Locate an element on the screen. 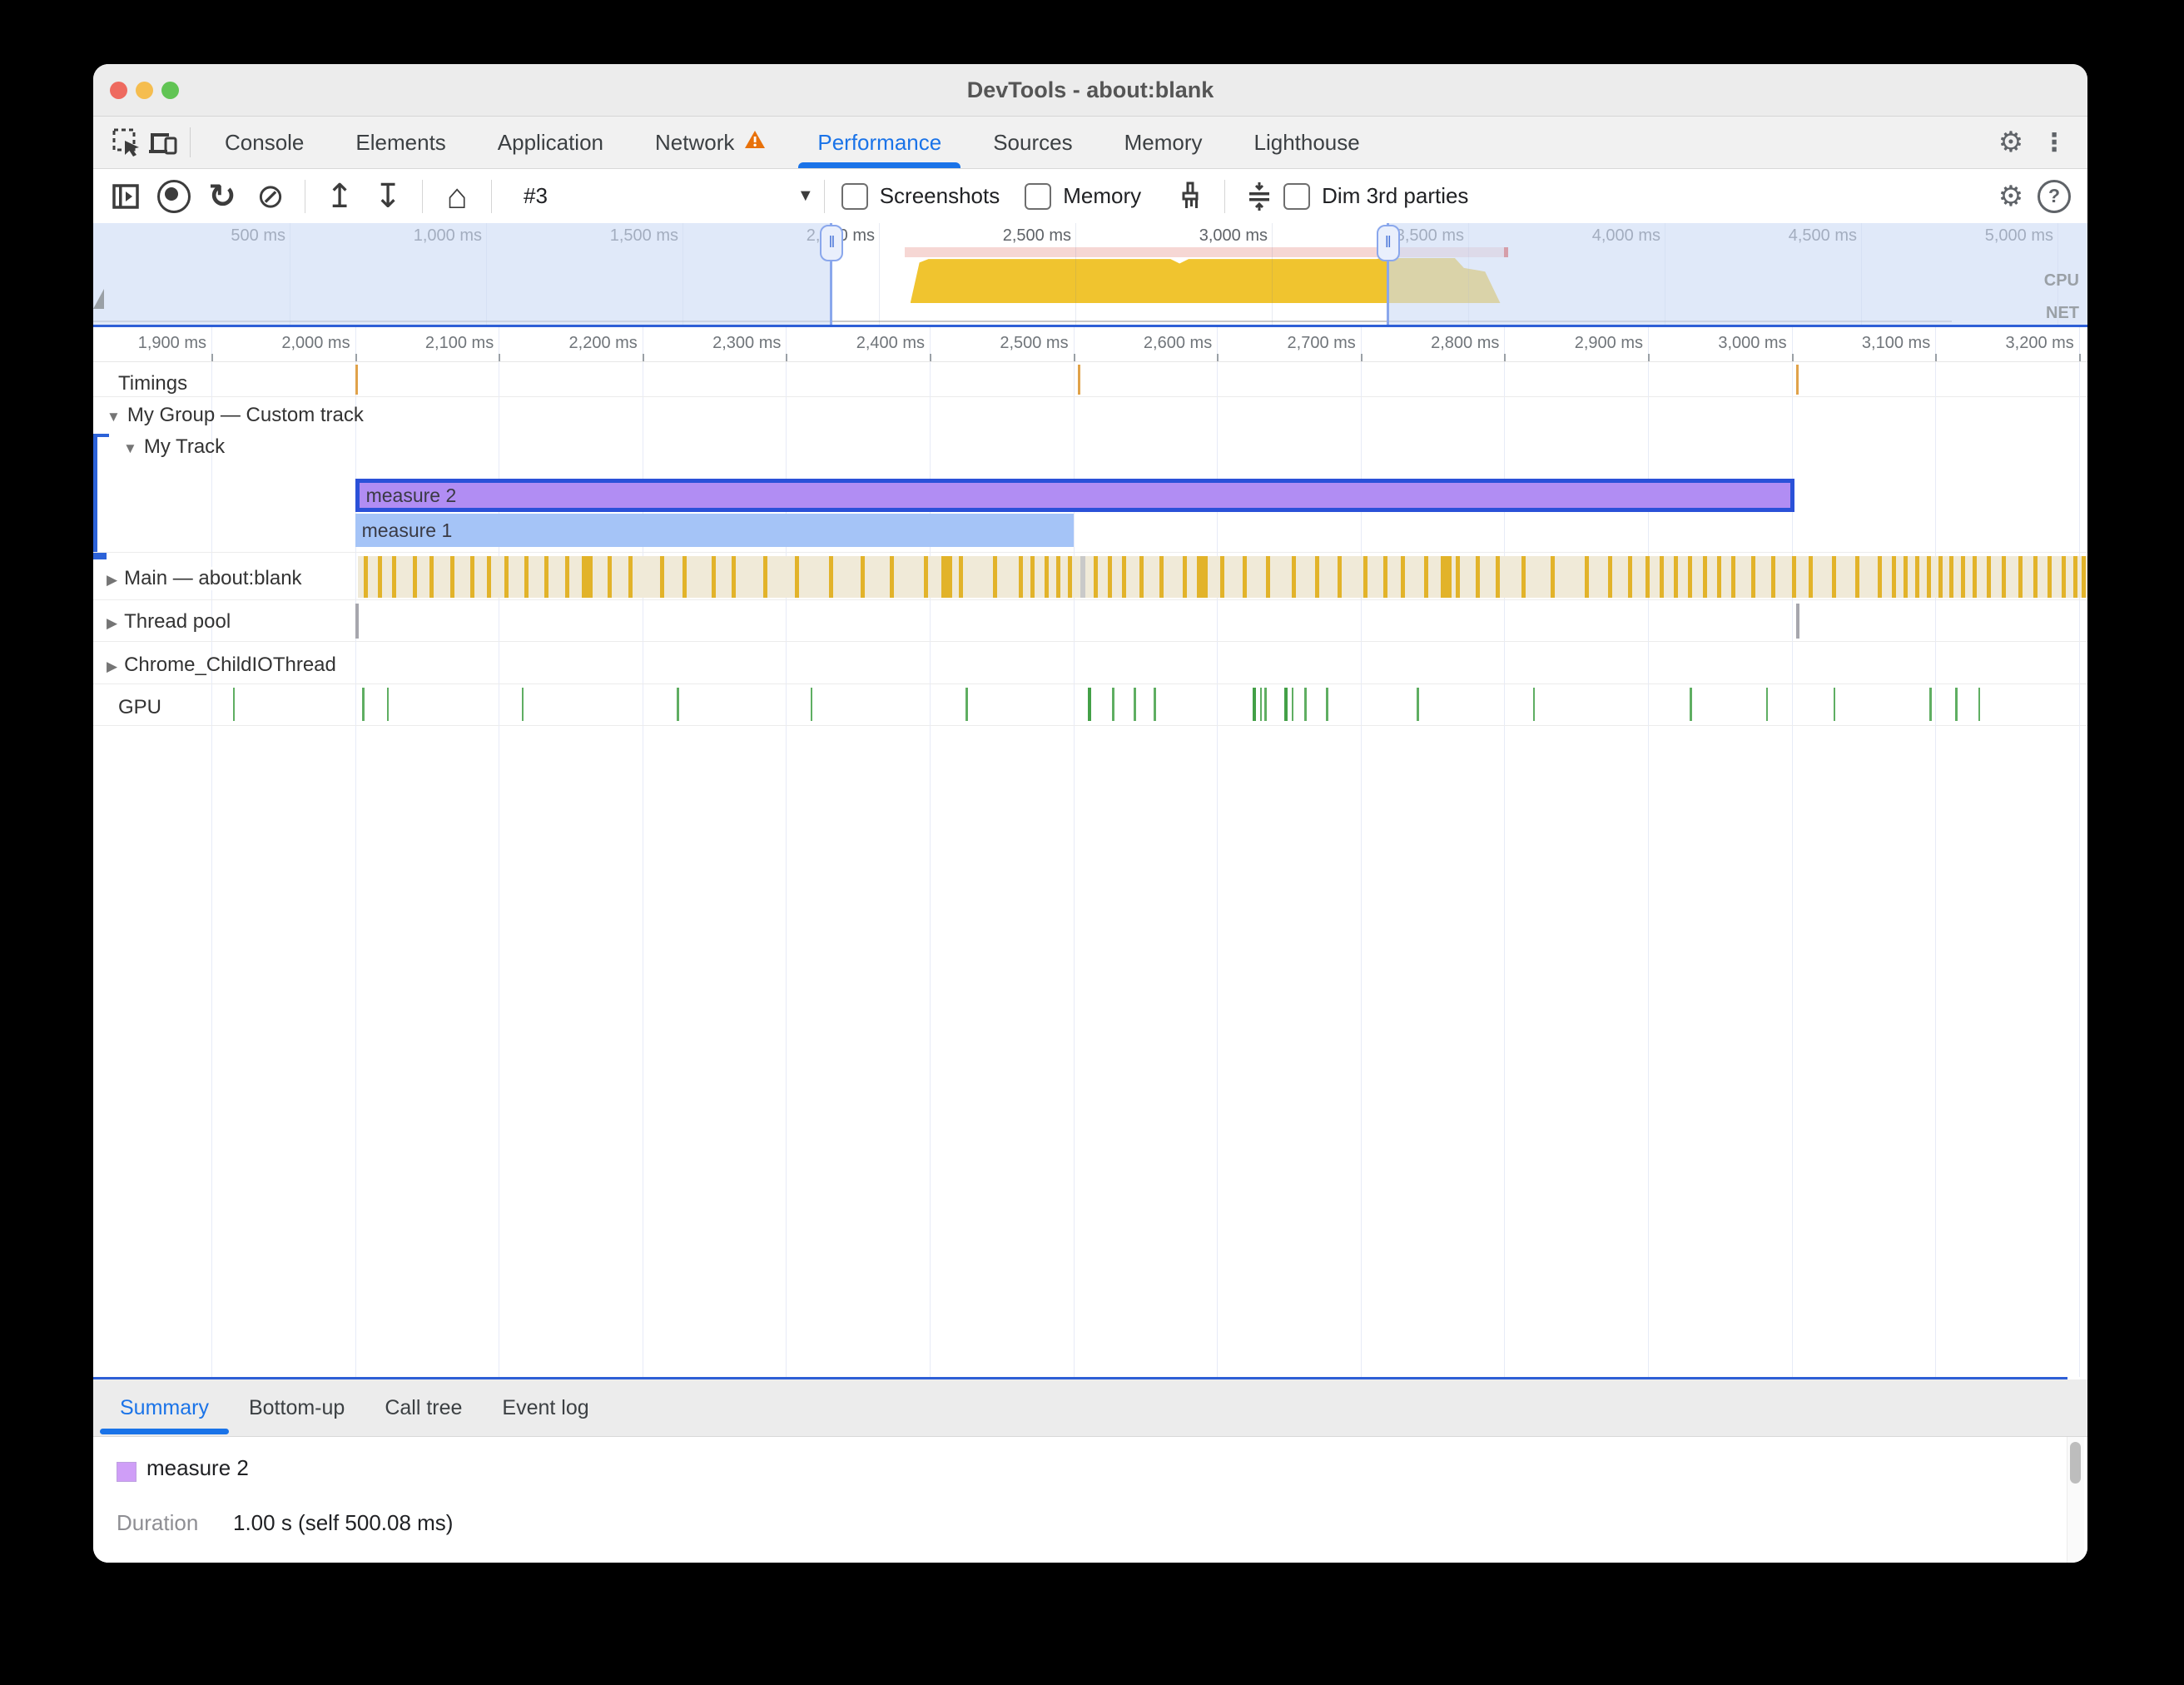 The width and height of the screenshot is (2184, 1685). ruler-tick-label: 3,000 ms is located at coordinates (1752, 343).